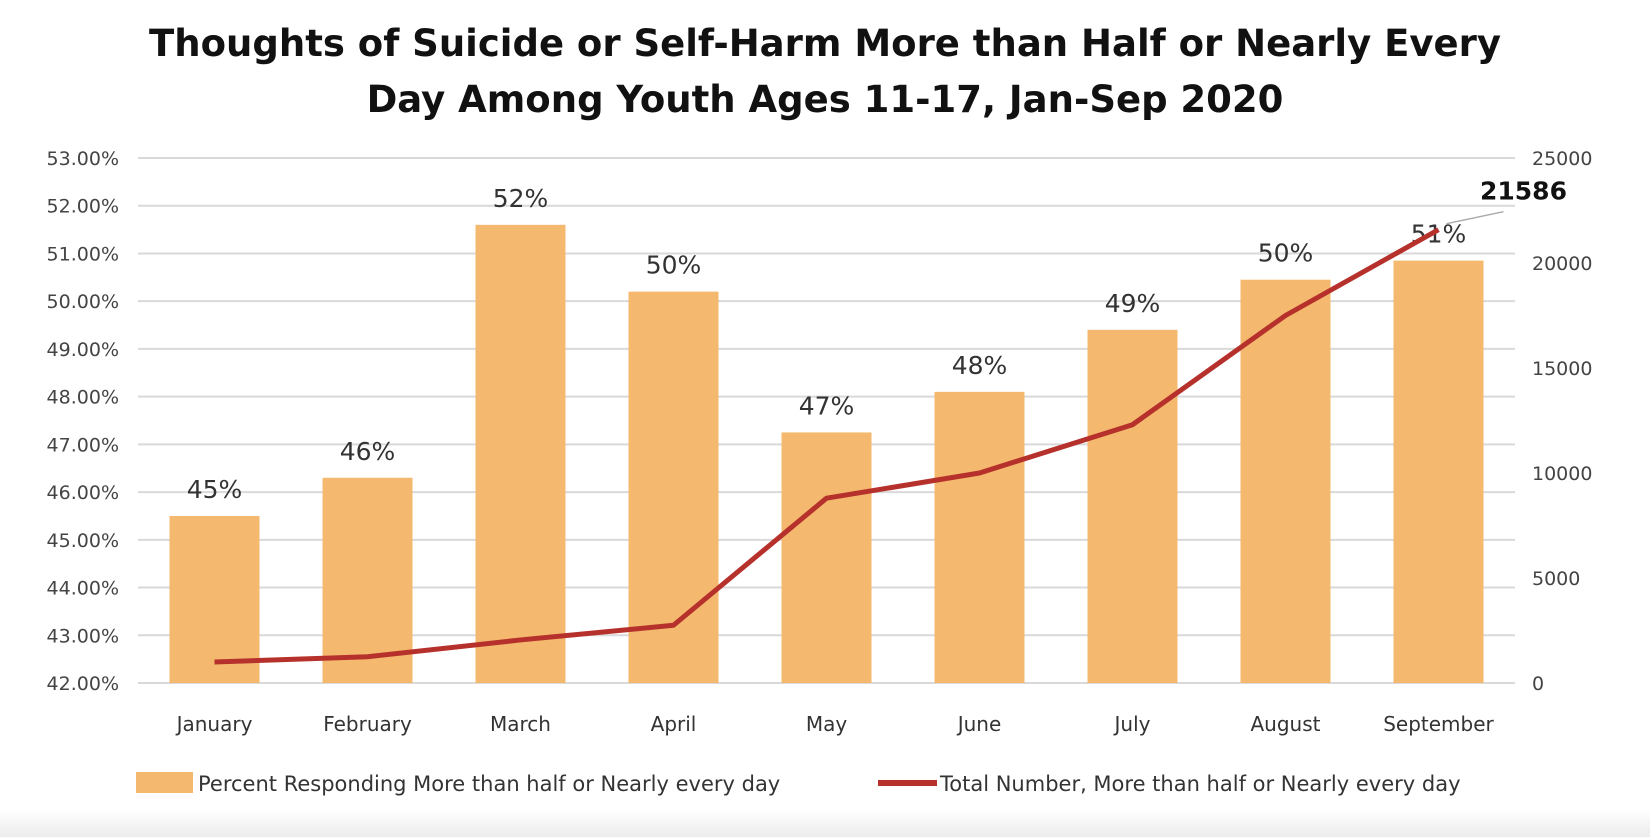 This screenshot has height=837, width=1650. I want to click on x-tick-label: June, so click(979, 724).